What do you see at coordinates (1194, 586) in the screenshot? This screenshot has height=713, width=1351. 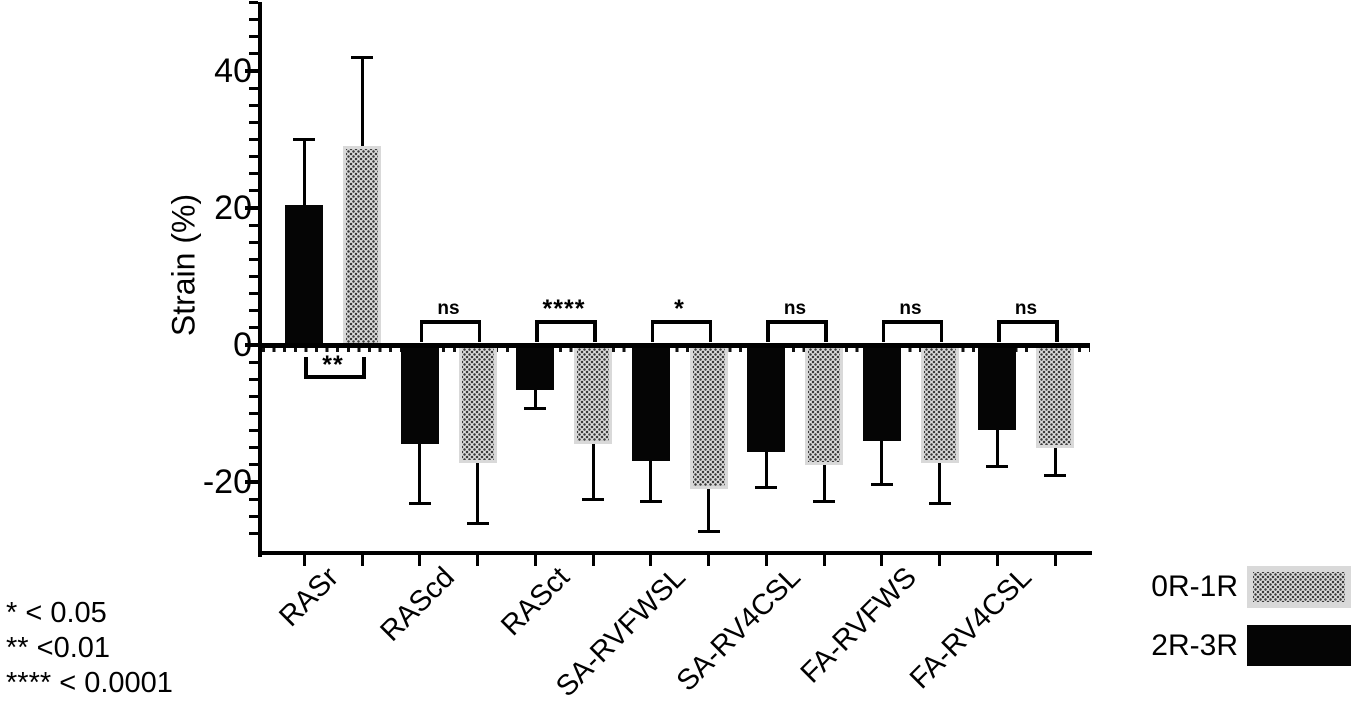 I see `legend-label: 0R-1R` at bounding box center [1194, 586].